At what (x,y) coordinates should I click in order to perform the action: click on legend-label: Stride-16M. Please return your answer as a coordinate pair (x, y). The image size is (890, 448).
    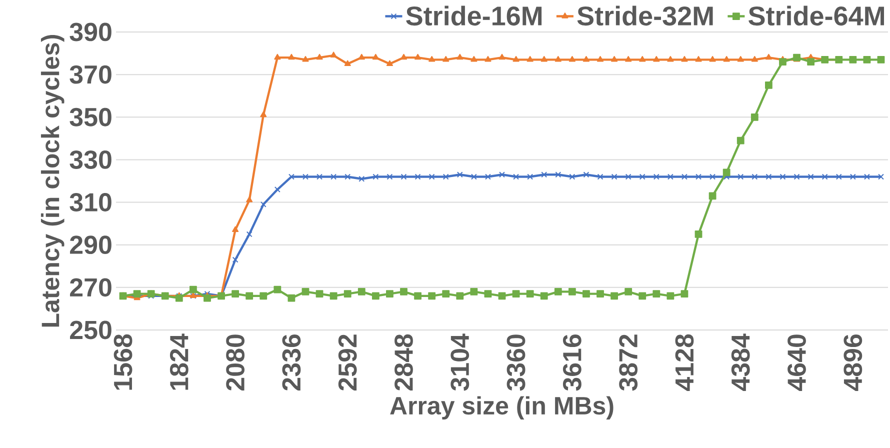
    Looking at the image, I should click on (474, 16).